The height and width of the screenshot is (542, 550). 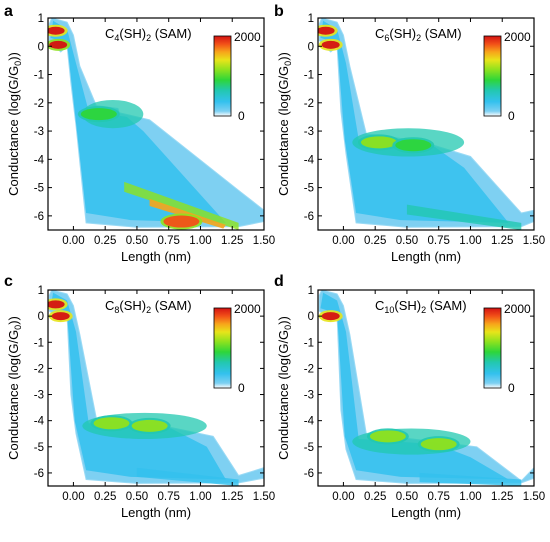 What do you see at coordinates (309, 474) in the screenshot?
I see `y-tick-label: -6` at bounding box center [309, 474].